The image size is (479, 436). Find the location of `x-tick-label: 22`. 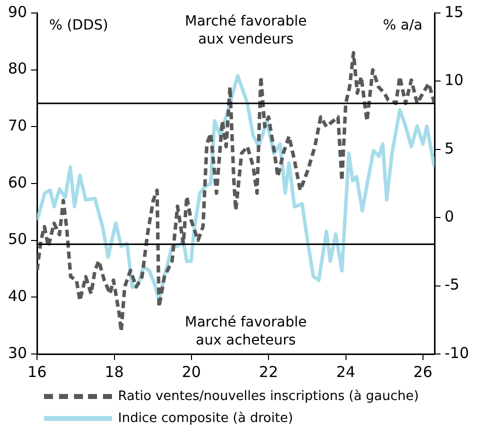

x-tick-label: 22 is located at coordinates (268, 371).